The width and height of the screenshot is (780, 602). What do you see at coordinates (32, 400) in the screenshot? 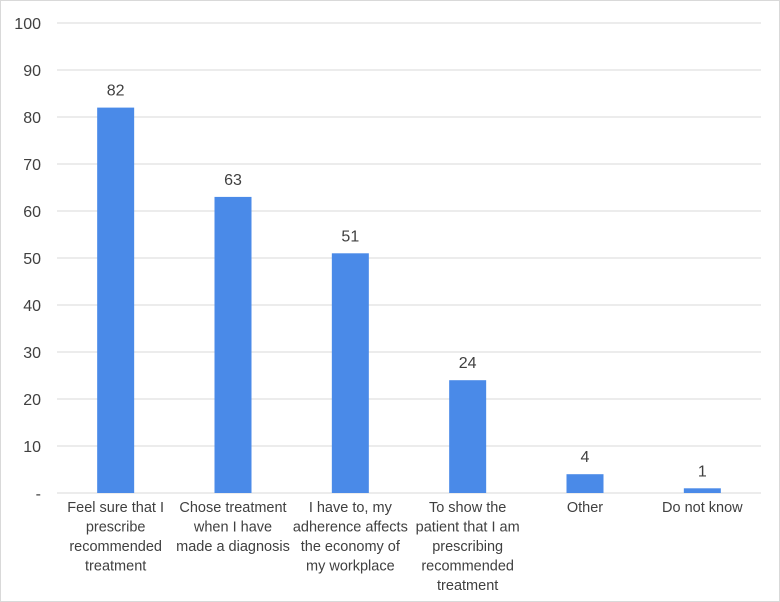
I see `y-tick-label: 20` at bounding box center [32, 400].